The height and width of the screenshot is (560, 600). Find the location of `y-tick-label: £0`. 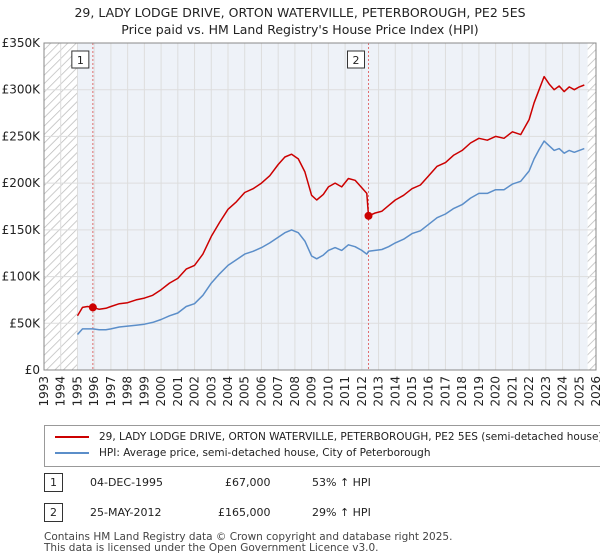

y-tick-label: £0 is located at coordinates (32, 370).